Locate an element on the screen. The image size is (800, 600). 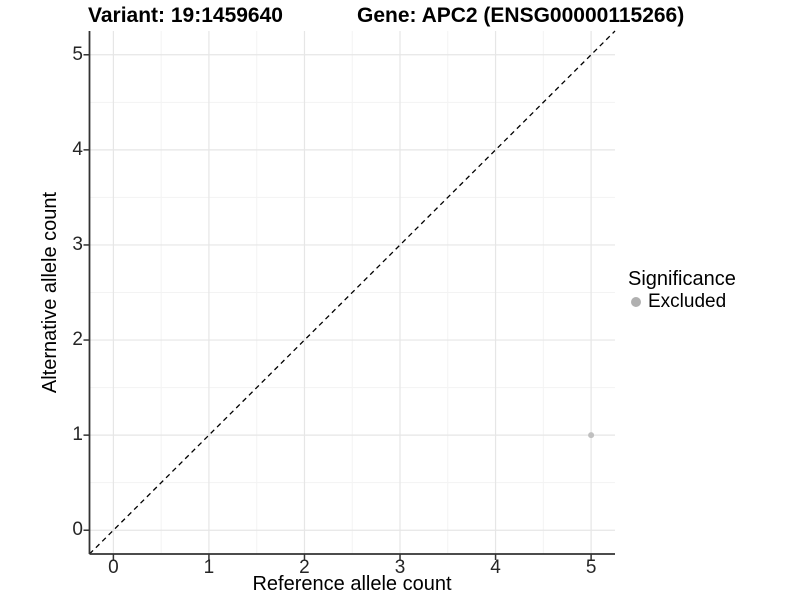
x-axis-title: Reference allele count is located at coordinates (352, 584).